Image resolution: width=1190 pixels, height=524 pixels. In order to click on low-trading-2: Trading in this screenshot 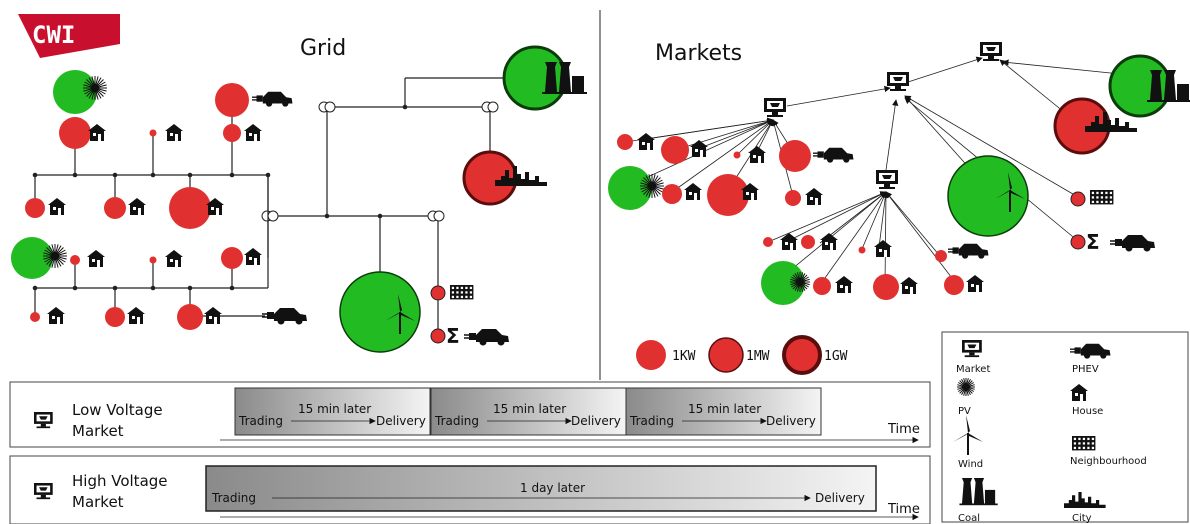, I will do `click(456, 421)`.